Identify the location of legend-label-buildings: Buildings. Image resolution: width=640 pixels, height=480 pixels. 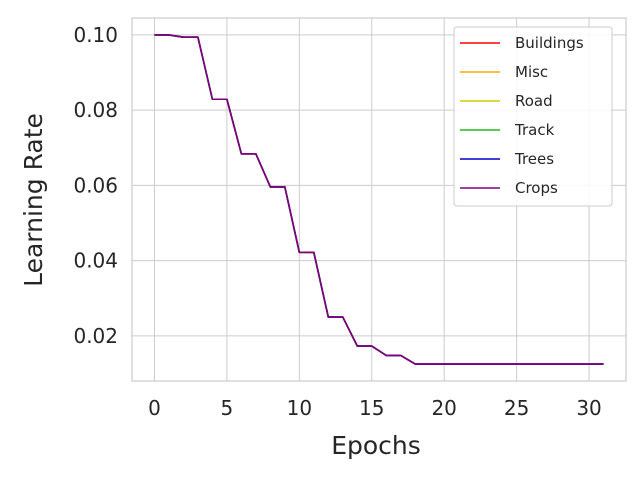
(549, 43).